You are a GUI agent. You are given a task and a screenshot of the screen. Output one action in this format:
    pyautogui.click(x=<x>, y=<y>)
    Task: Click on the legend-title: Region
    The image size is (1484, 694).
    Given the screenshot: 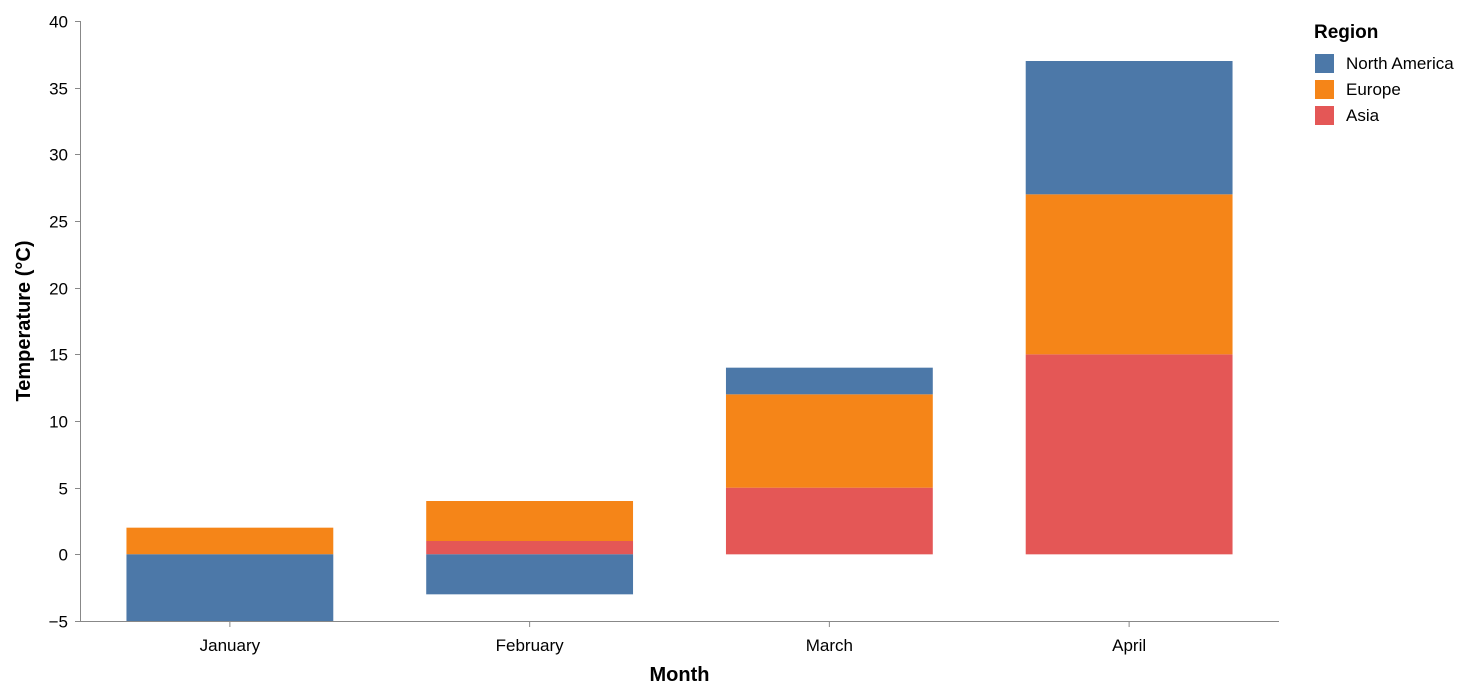 What is the action you would take?
    pyautogui.click(x=1346, y=32)
    